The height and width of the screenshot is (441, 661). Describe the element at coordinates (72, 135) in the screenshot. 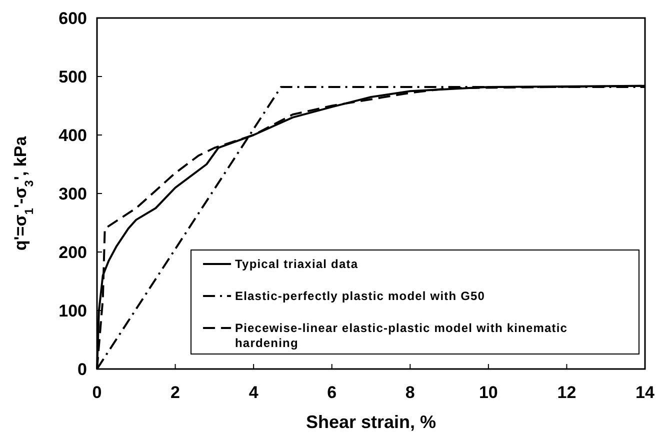

I see `y-tick-label: 400` at that location.